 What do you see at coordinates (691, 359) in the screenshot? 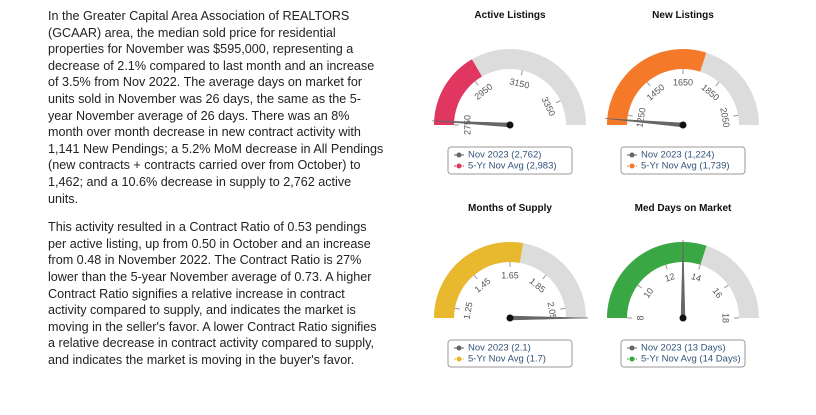
I see `legend-label: 5-Yr Nov Avg (14 Days)` at bounding box center [691, 359].